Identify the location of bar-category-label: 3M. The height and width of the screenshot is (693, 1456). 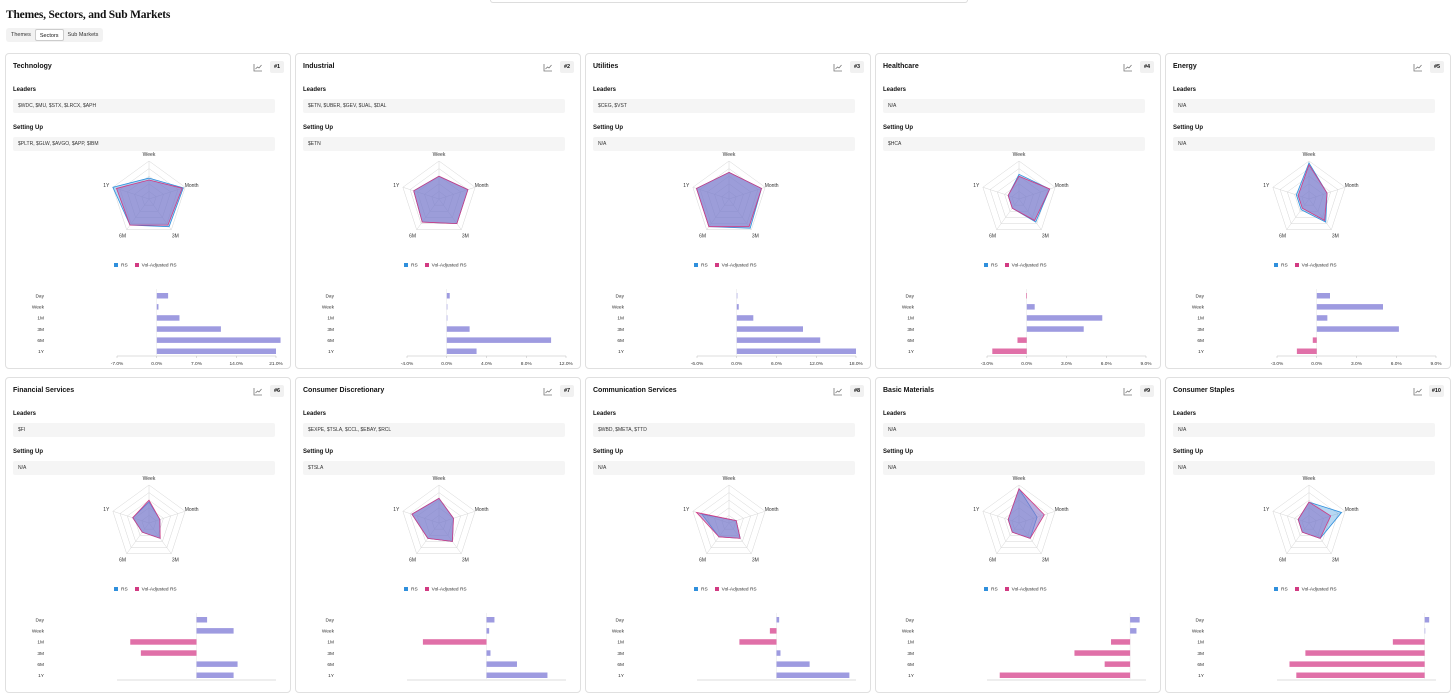
(1200, 330).